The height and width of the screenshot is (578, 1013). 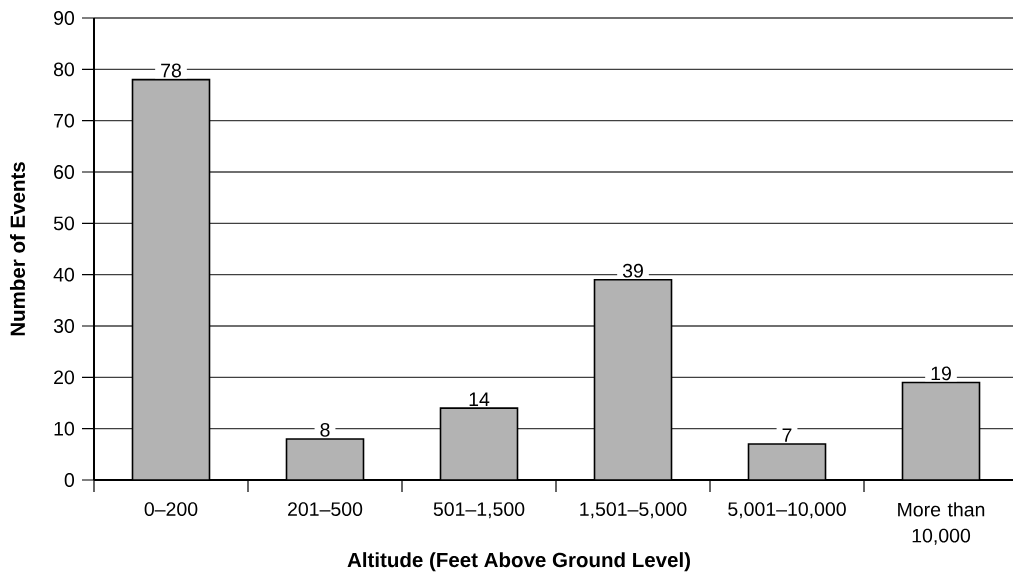 I want to click on y-tick-label: 30, so click(x=64, y=326).